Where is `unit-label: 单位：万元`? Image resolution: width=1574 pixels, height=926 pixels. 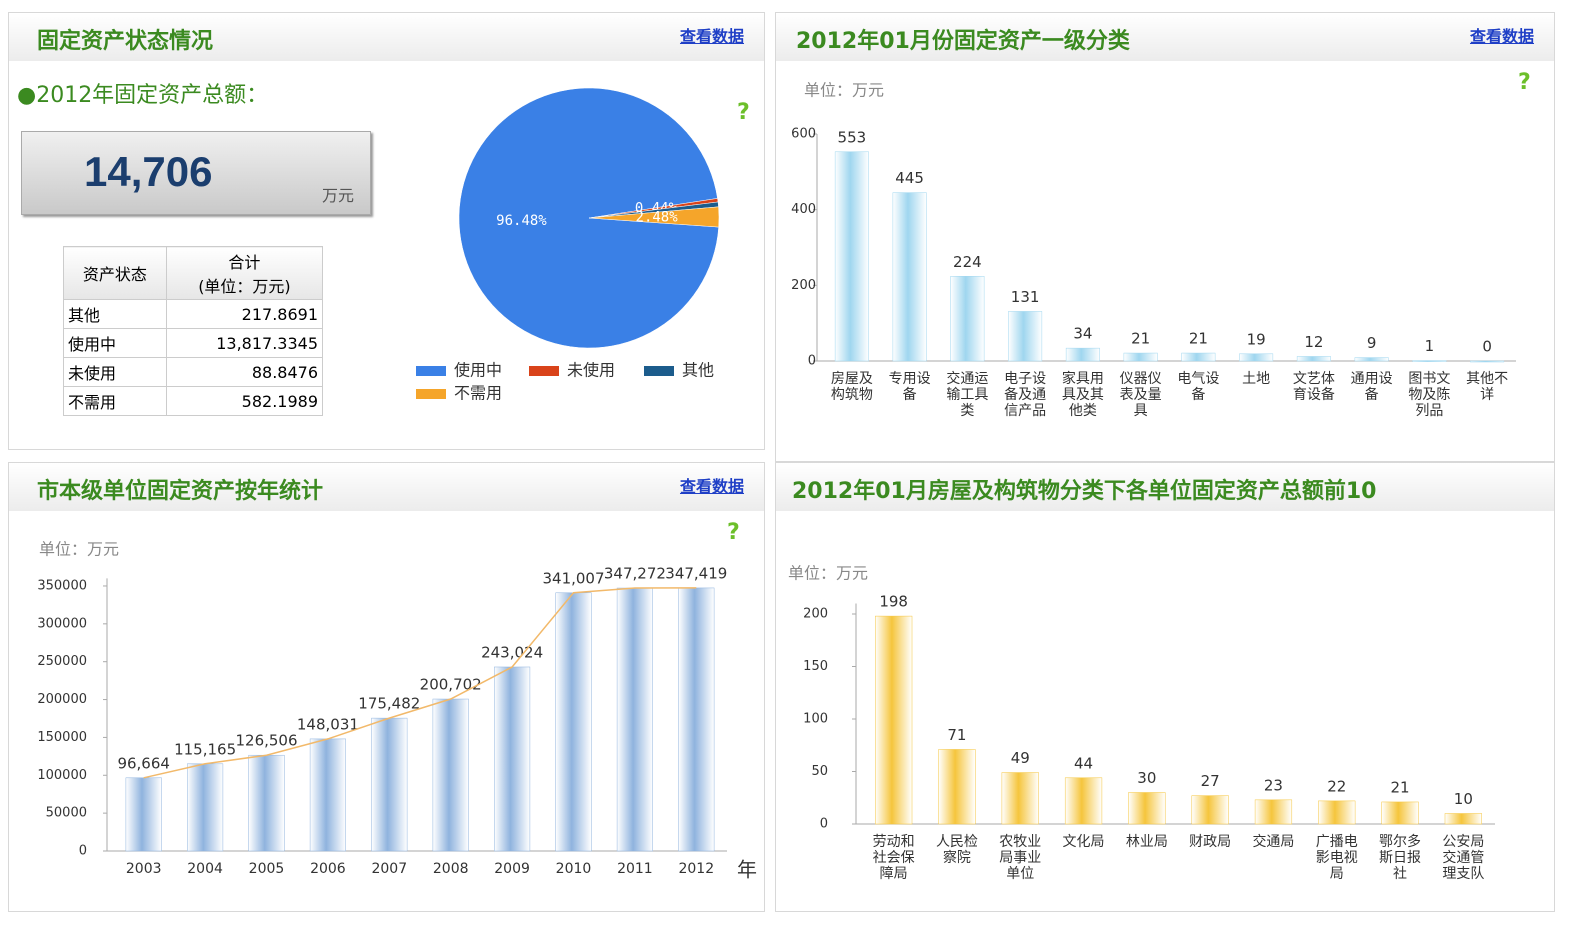 unit-label: 单位：万元 is located at coordinates (79, 549).